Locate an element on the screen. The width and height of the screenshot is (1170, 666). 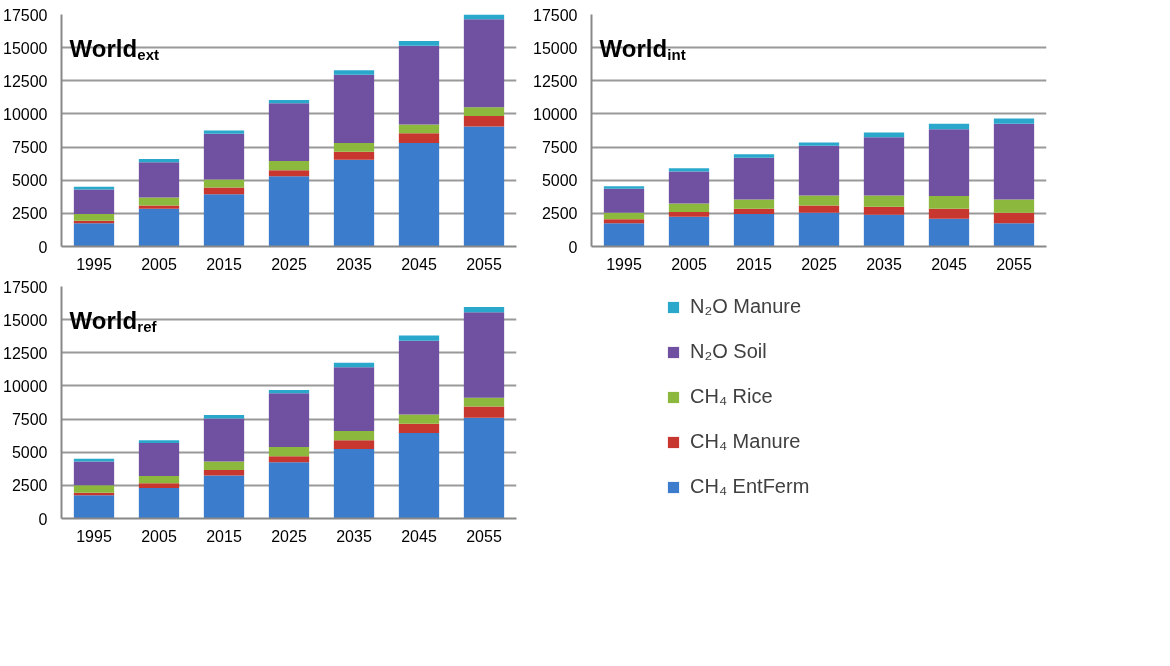
x-tick-label: 1995 is located at coordinates (624, 264).